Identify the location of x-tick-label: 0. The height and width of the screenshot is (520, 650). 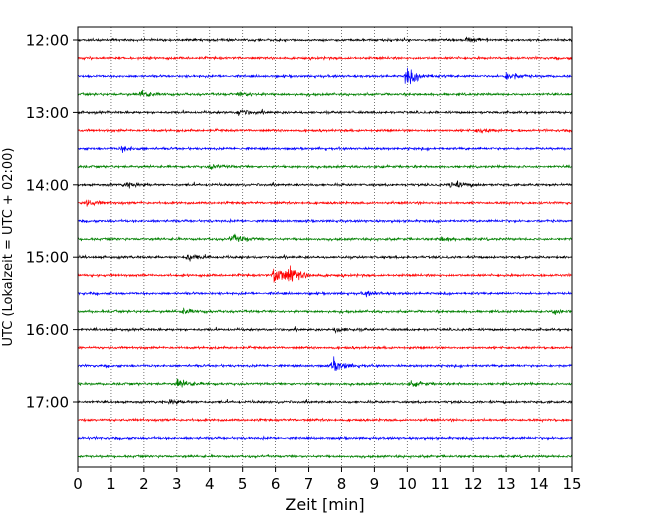
(78, 484).